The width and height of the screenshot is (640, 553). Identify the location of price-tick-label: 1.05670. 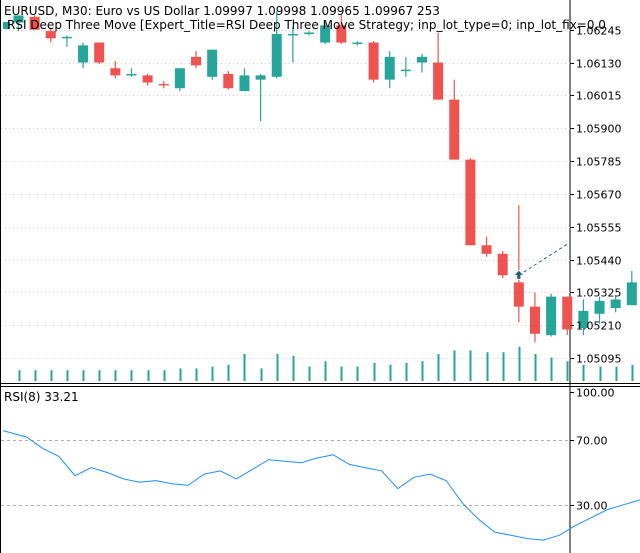
(599, 195).